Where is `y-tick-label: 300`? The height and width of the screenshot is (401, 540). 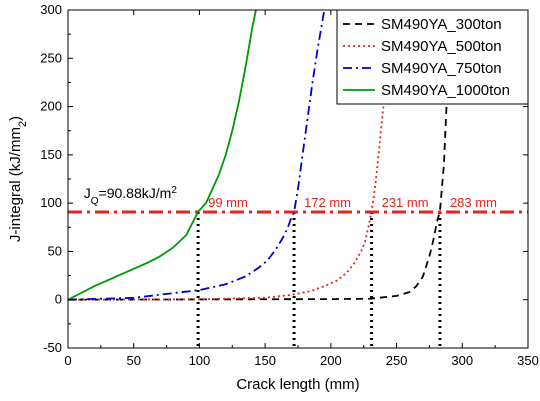
y-tick-label: 300 is located at coordinates (51, 9).